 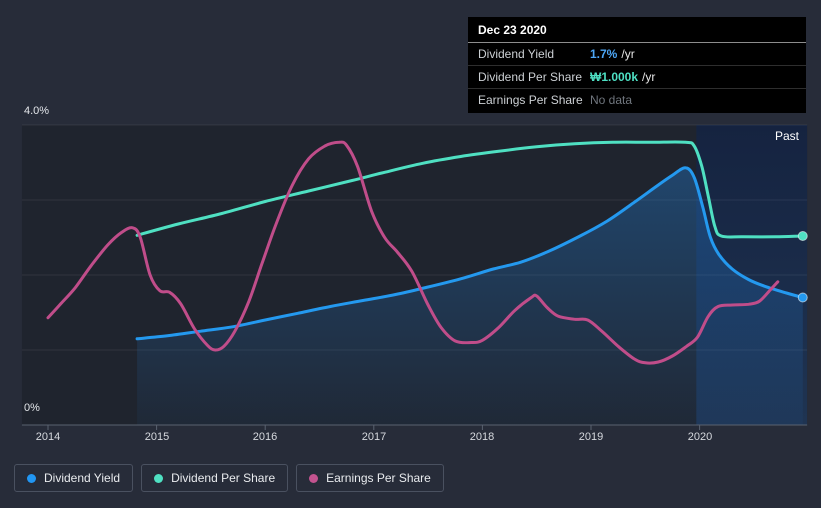 I want to click on past-region-label: Past, so click(x=786, y=136).